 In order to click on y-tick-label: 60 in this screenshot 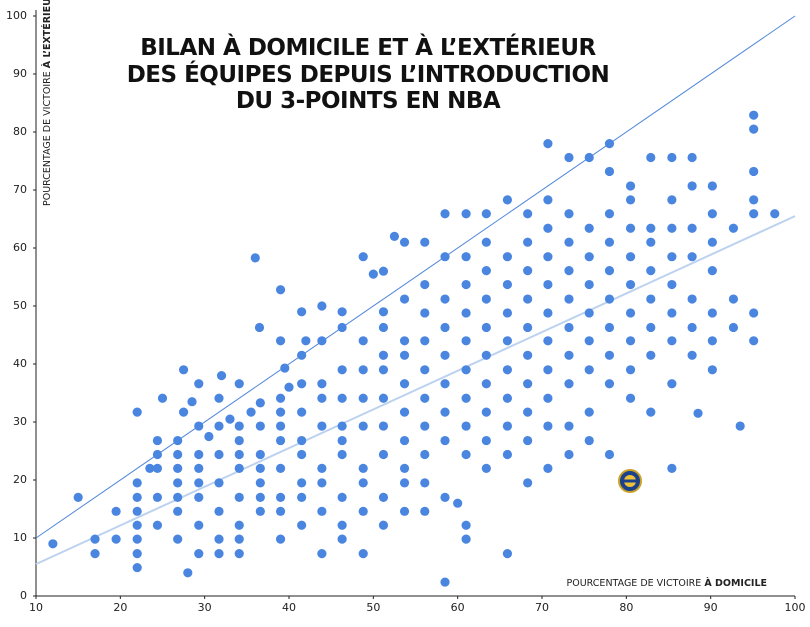, I will do `click(20, 247)`.